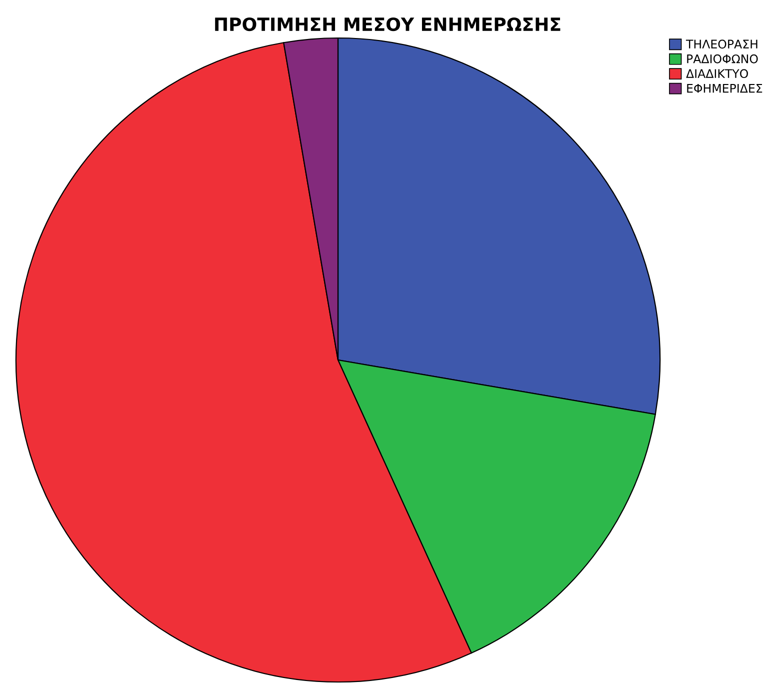 The width and height of the screenshot is (775, 685). I want to click on legend-label: ΕΦΗΜΕΡΙΔΕΣ, so click(724, 88).